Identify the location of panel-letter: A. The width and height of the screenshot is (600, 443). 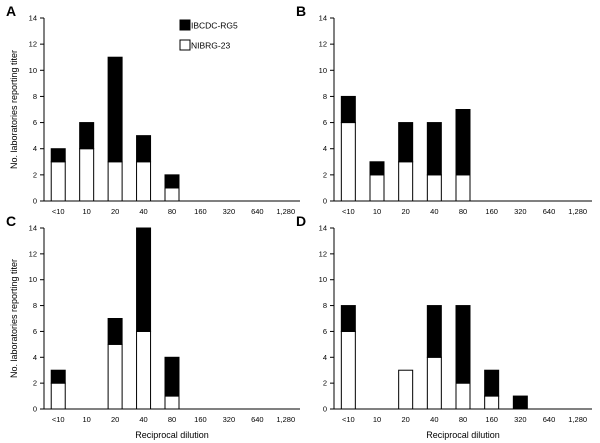
(11, 11).